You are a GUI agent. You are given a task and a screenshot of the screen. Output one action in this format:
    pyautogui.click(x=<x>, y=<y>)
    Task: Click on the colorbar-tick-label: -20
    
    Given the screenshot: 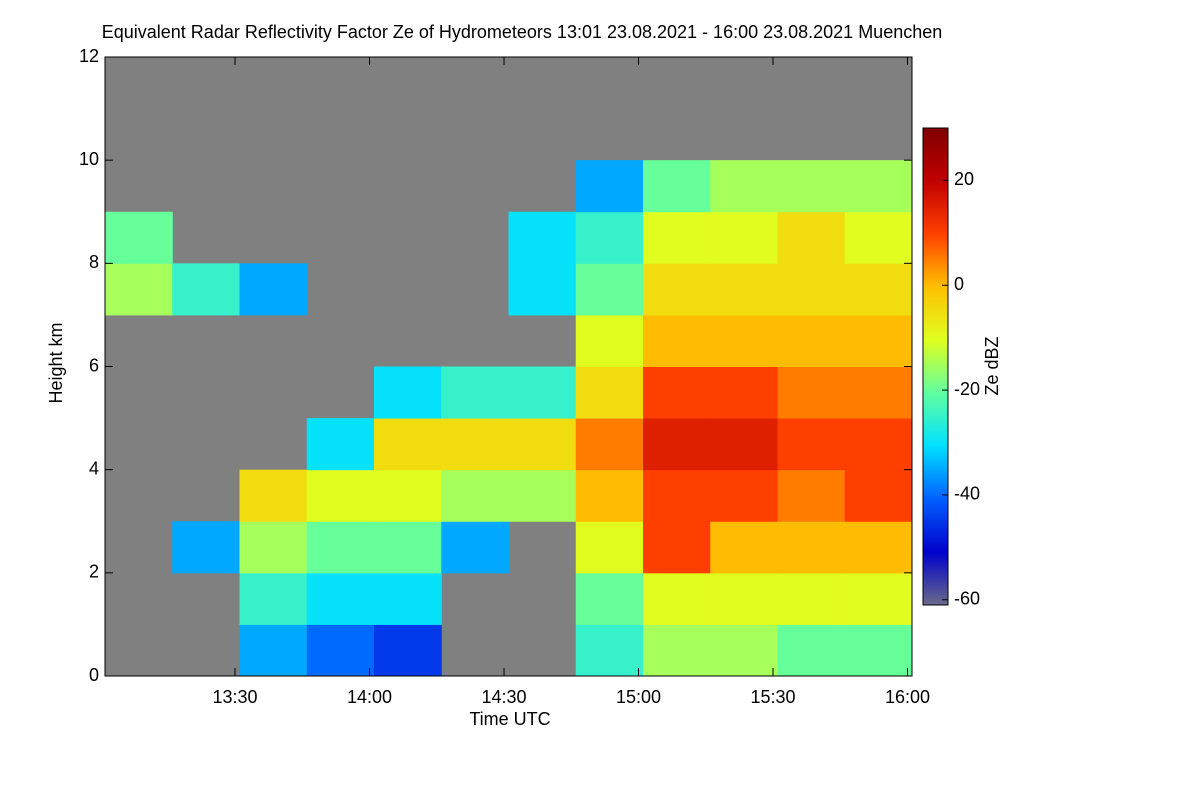 What is the action you would take?
    pyautogui.click(x=967, y=389)
    